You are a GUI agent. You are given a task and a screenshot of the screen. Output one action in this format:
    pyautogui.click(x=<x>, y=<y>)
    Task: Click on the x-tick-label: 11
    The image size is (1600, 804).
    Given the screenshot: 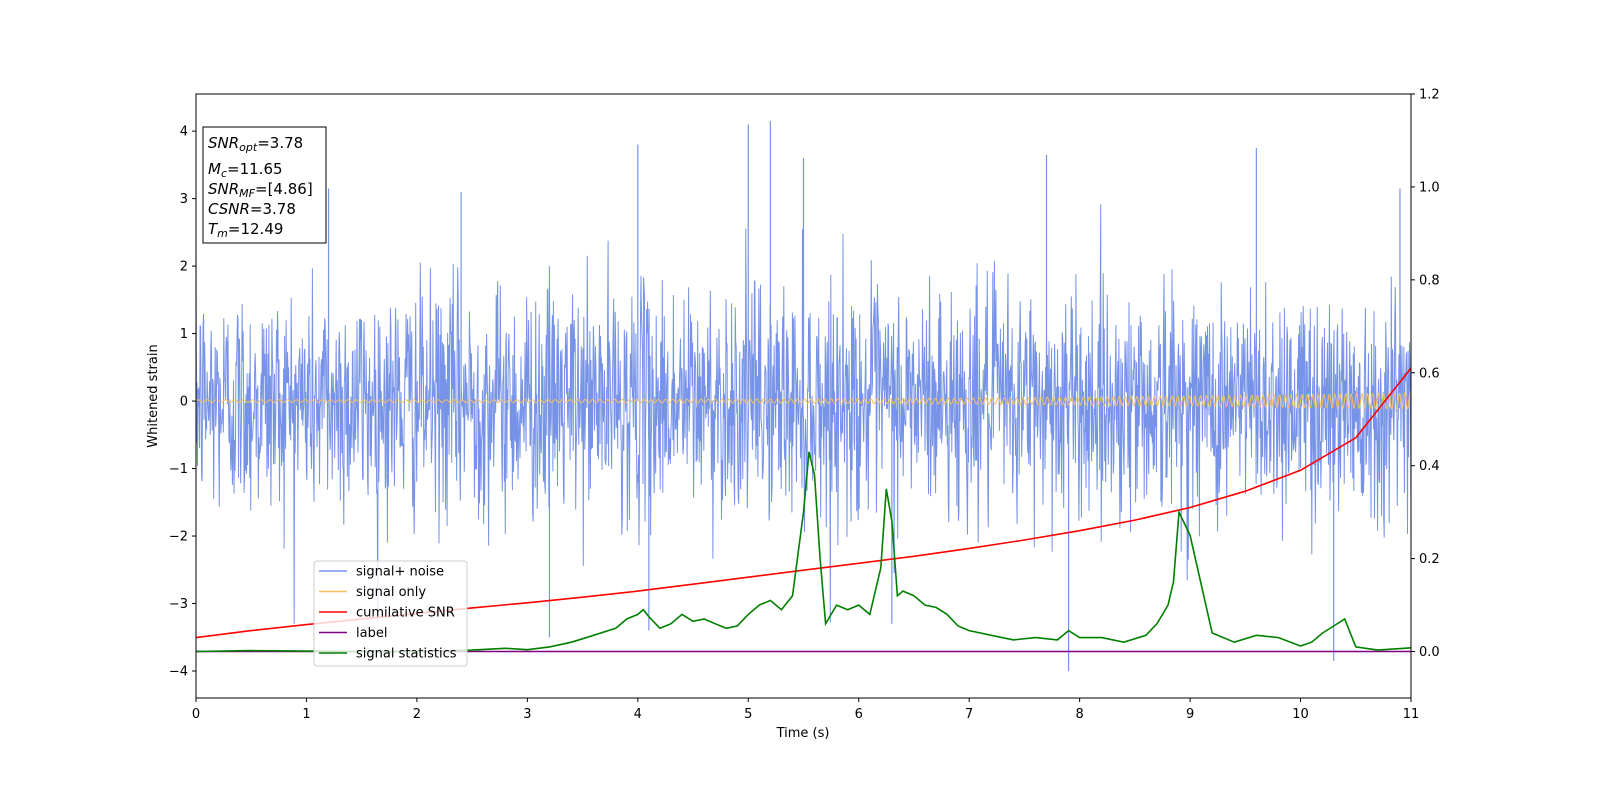 What is the action you would take?
    pyautogui.click(x=1411, y=714)
    